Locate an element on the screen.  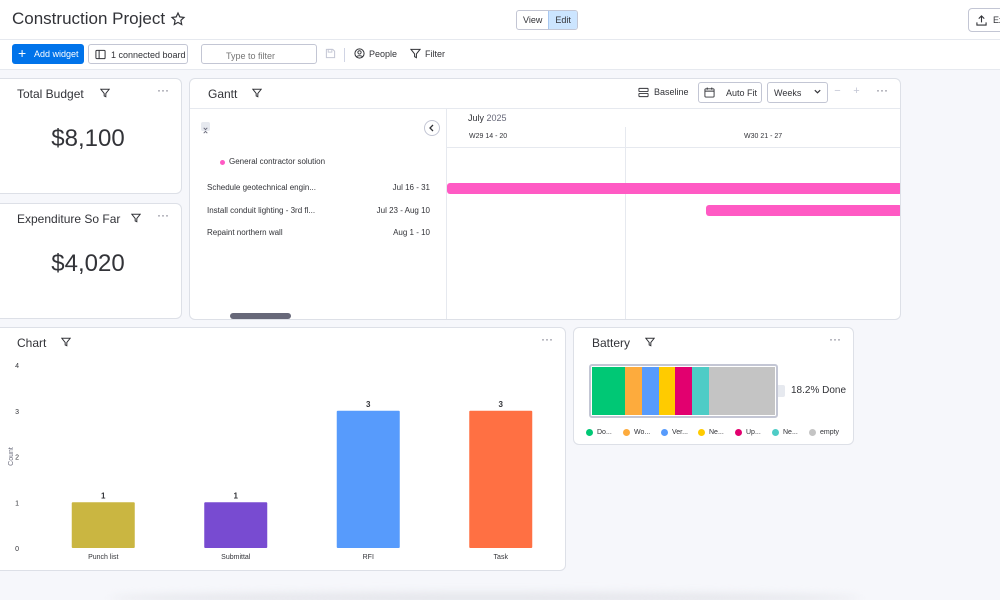
funnel-icon is located at coordinates (415, 53).